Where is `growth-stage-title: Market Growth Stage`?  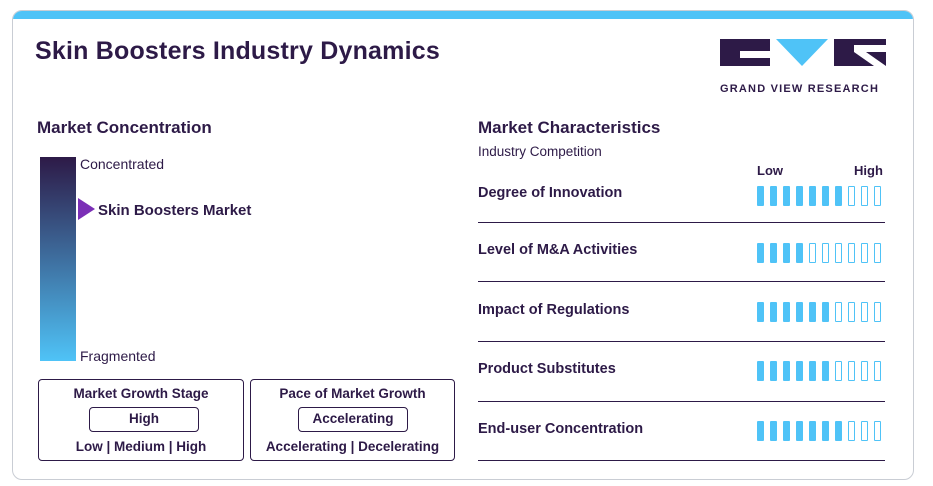 growth-stage-title: Market Growth Stage is located at coordinates (141, 393).